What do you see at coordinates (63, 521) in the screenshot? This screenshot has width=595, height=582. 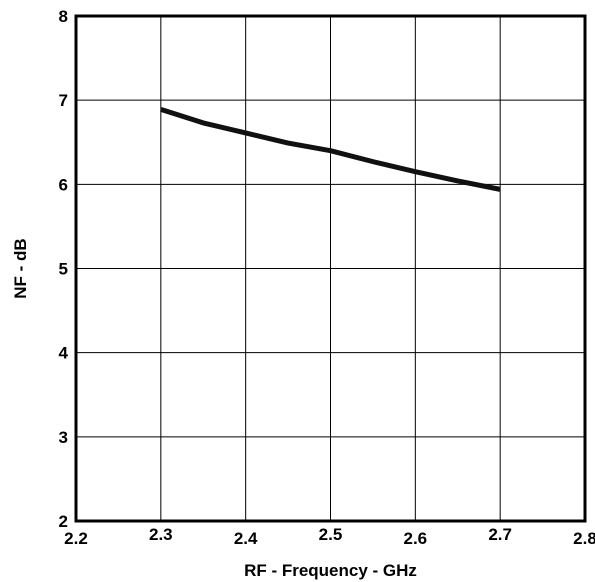 I see `y-tick-label: 2` at bounding box center [63, 521].